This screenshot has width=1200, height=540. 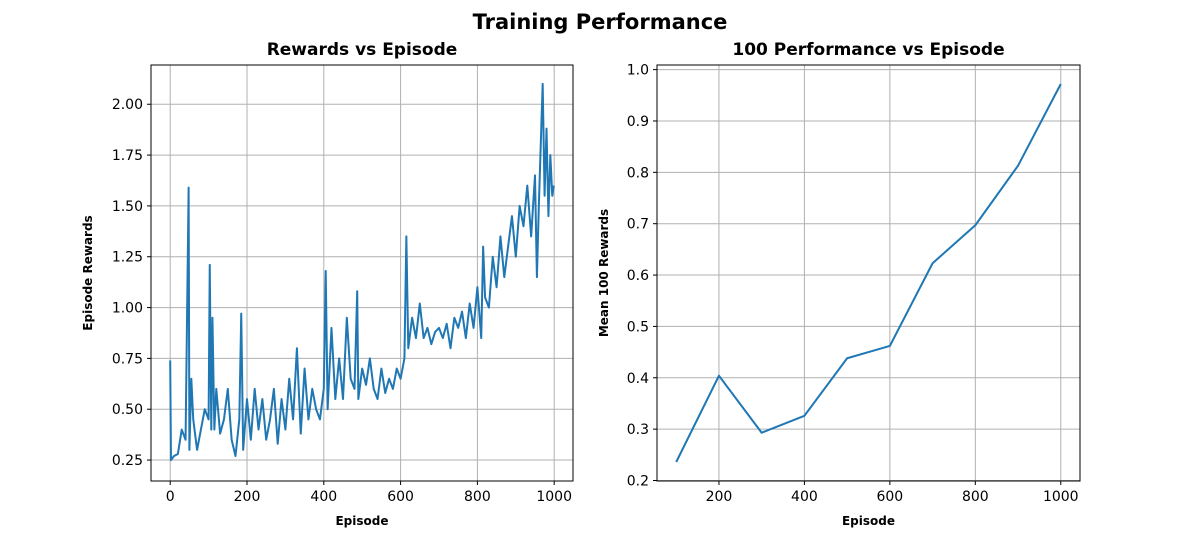 I want to click on y-tick-label: 1.0, so click(x=638, y=71).